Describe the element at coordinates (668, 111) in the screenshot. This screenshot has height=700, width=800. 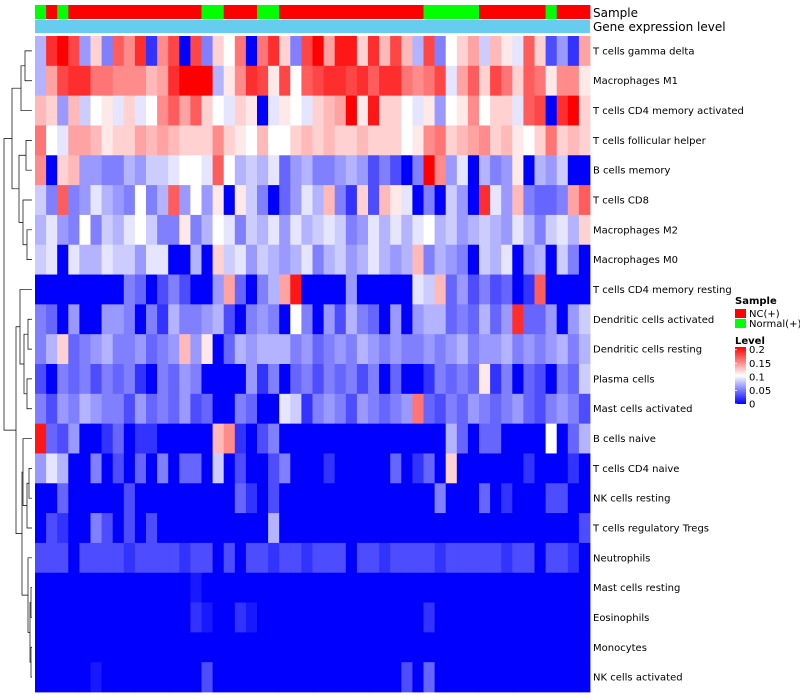
I see `row-label: T cells CD4 memory activated` at that location.